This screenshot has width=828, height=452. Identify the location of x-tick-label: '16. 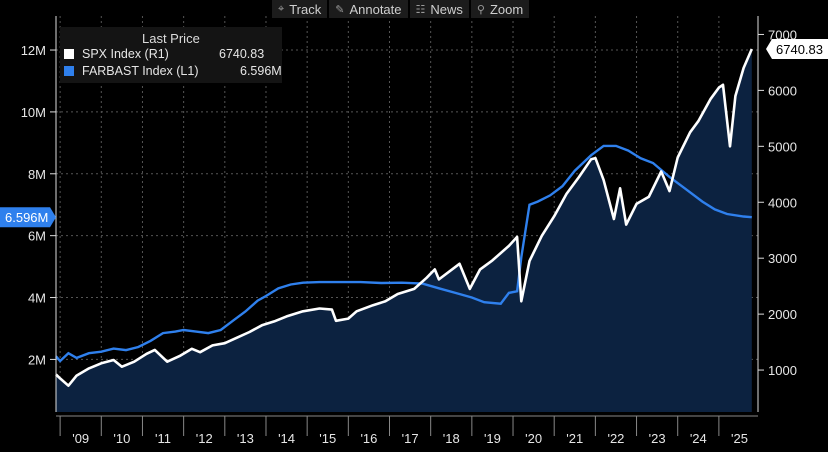
(368, 438).